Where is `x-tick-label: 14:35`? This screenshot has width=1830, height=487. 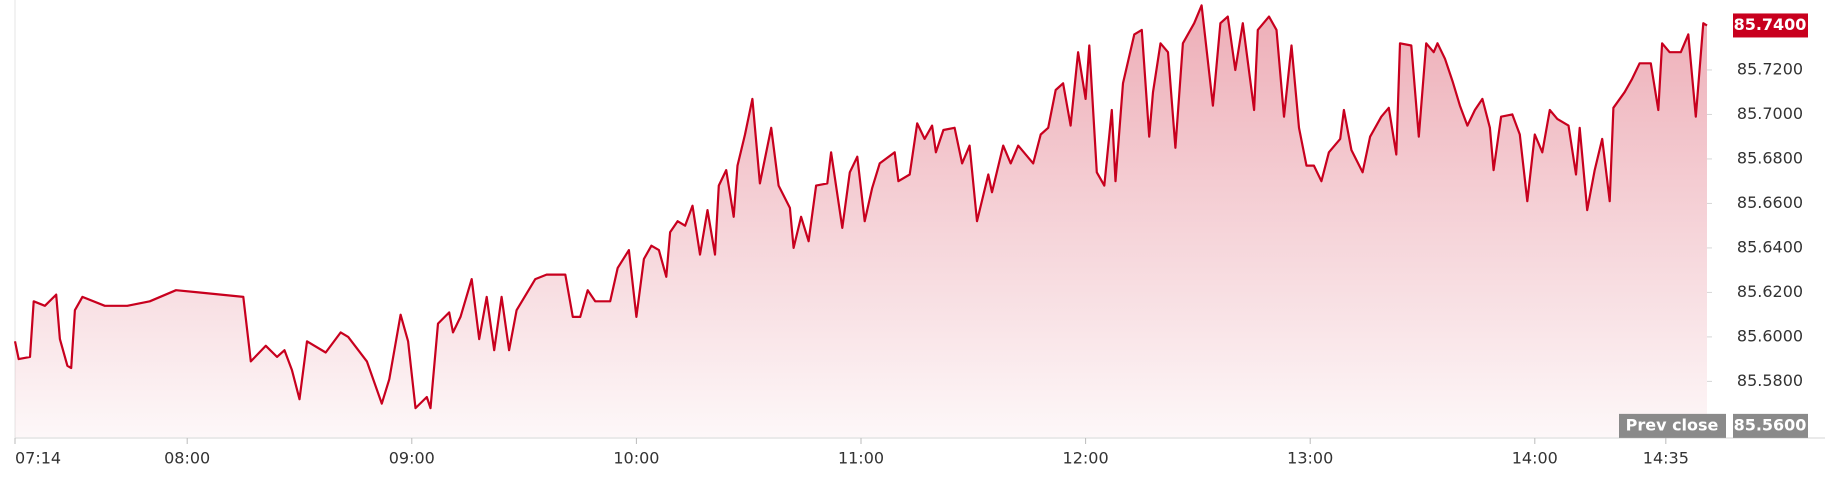
x-tick-label: 14:35 is located at coordinates (1666, 458).